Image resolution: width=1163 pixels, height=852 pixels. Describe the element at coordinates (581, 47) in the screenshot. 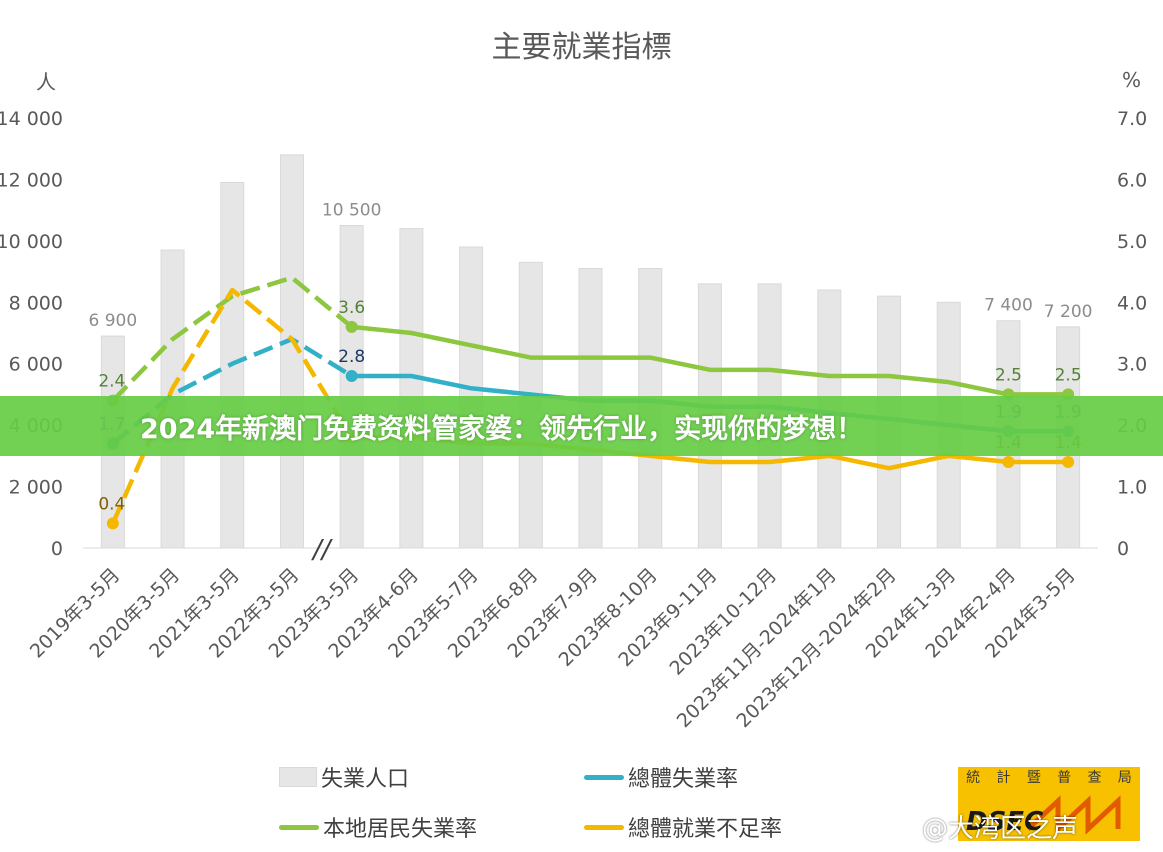

I see `chart-title: 主要就業指標` at that location.